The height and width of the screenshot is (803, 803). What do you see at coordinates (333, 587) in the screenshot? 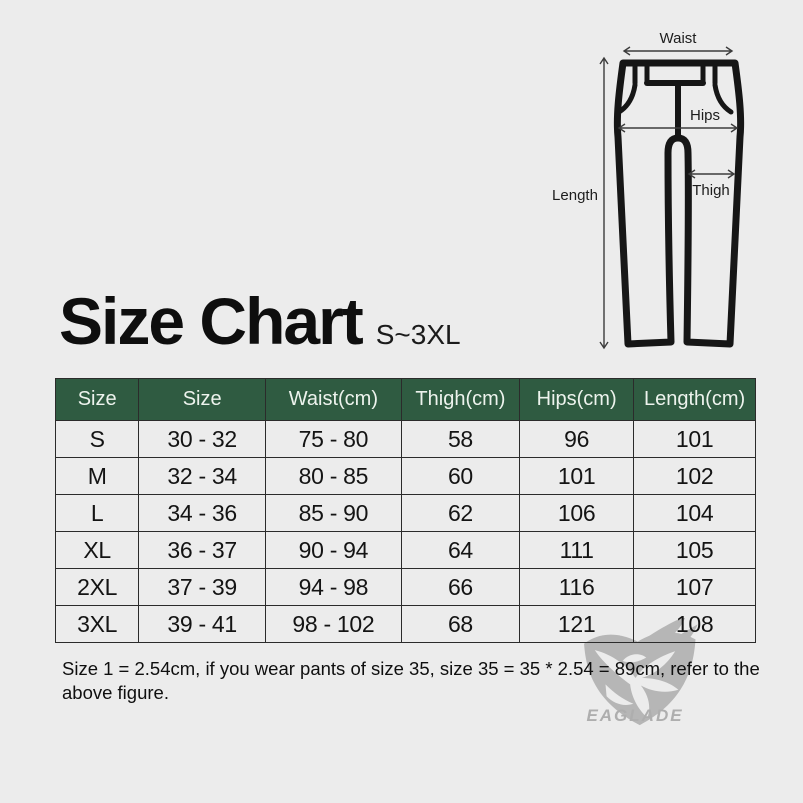
I see `cell-waist: 94 - 98` at bounding box center [333, 587].